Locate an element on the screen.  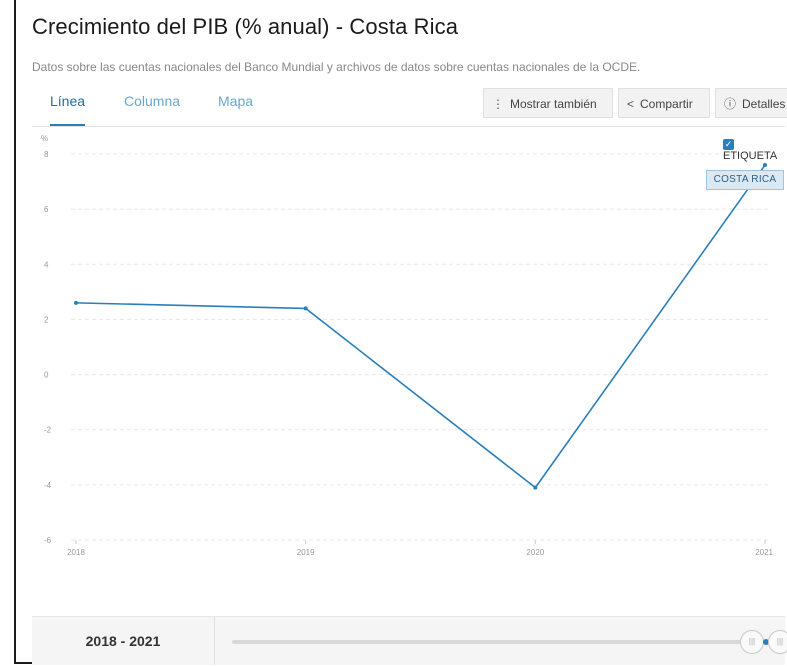
x-tick-label: 2019 is located at coordinates (306, 552).